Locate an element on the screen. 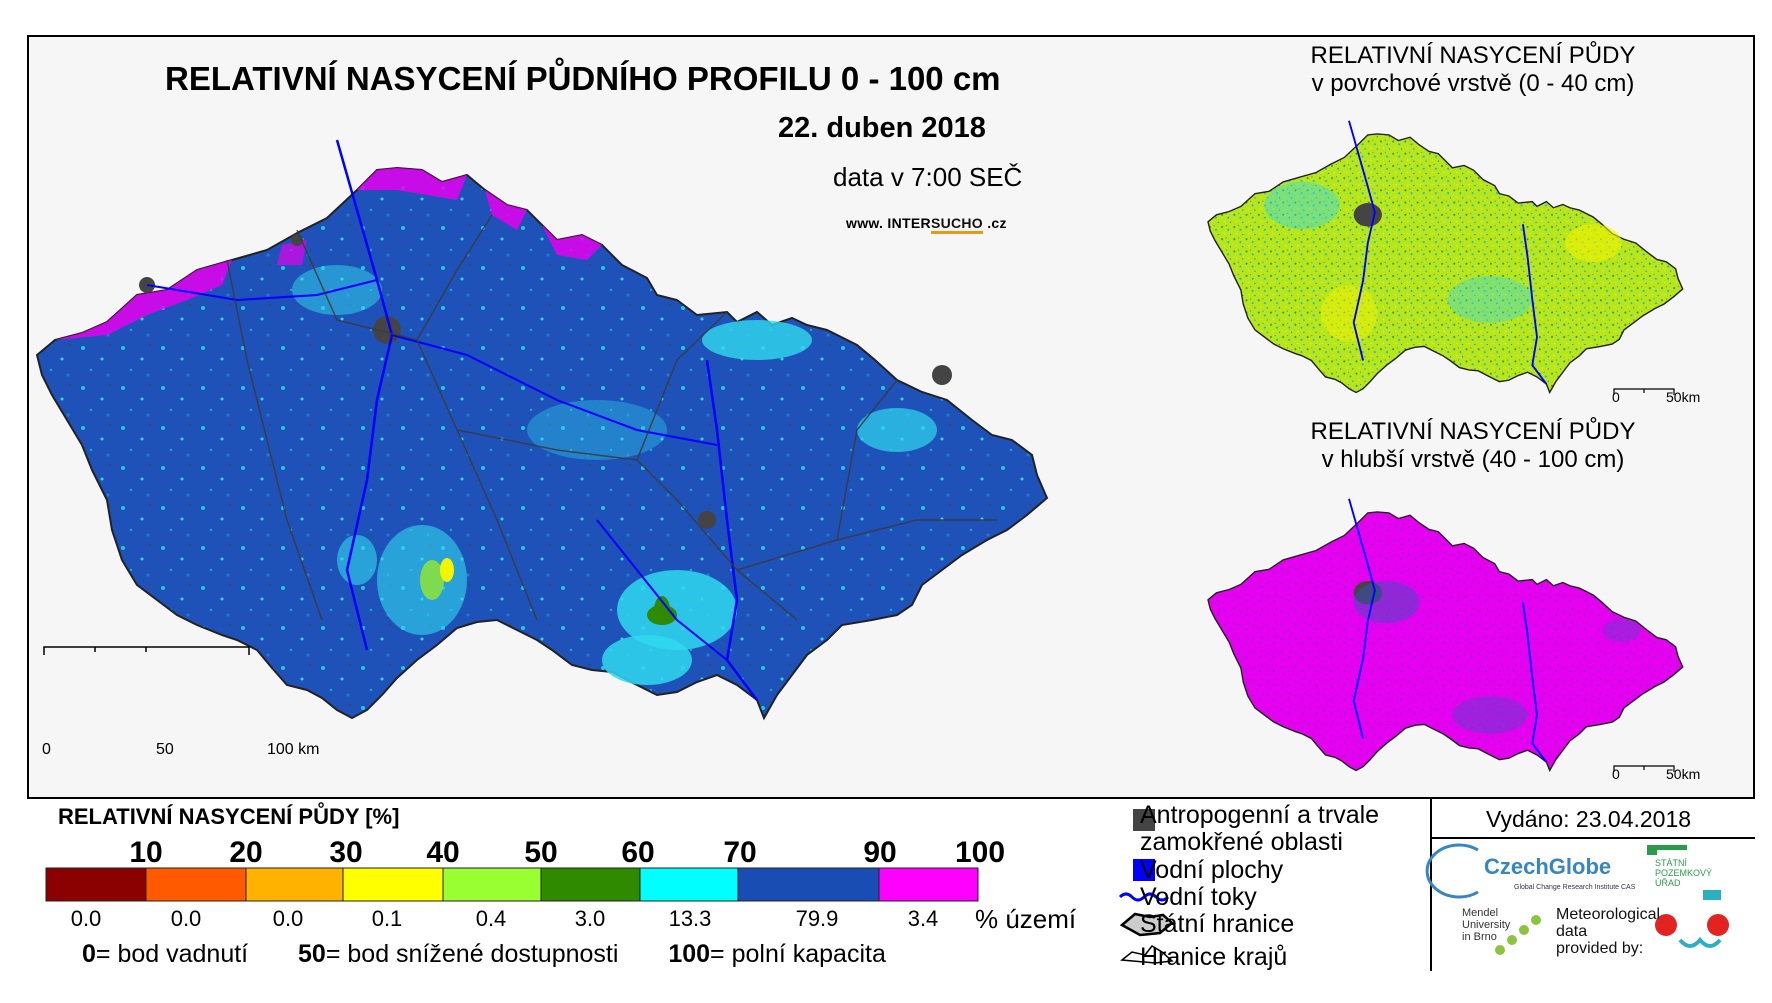 The image size is (1772, 1003). legend-tick-50: 50 is located at coordinates (541, 852).